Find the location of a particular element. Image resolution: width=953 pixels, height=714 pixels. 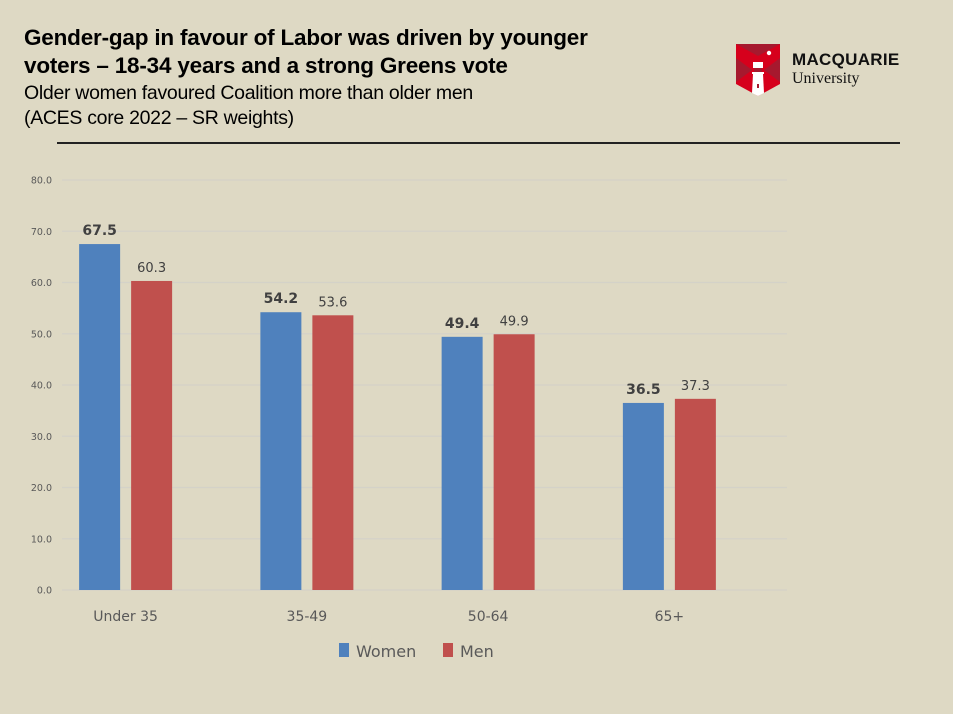

y-tick-label: 80.0 is located at coordinates (41, 181).